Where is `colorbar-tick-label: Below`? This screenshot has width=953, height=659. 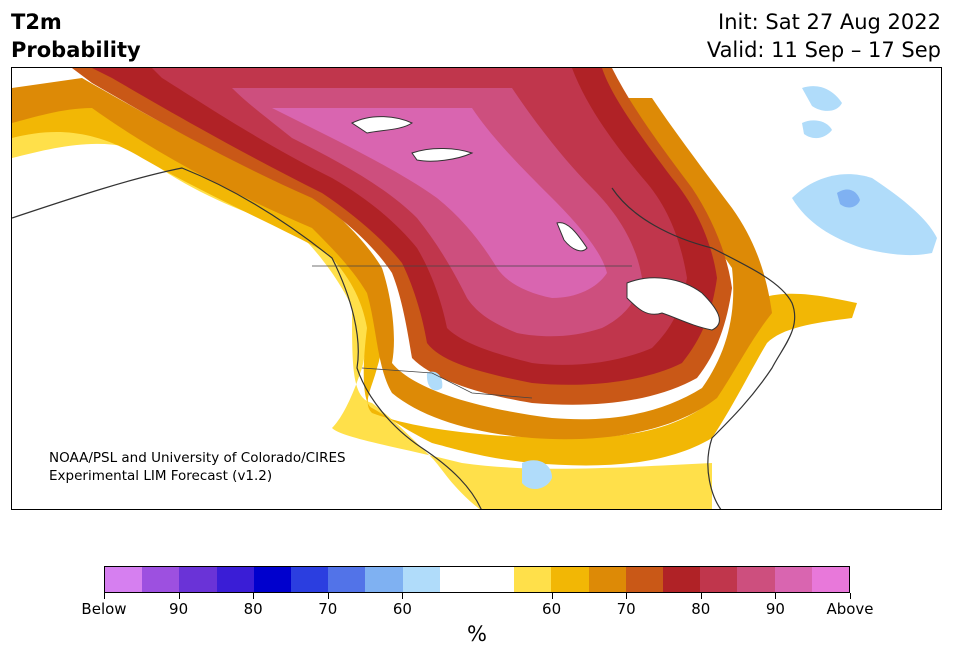
colorbar-tick-label: Below is located at coordinates (104, 609).